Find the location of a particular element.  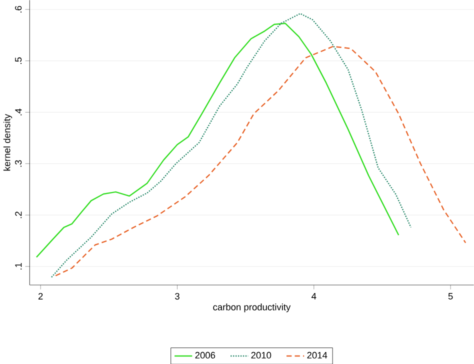

y-tick-label: .5 is located at coordinates (18, 60).